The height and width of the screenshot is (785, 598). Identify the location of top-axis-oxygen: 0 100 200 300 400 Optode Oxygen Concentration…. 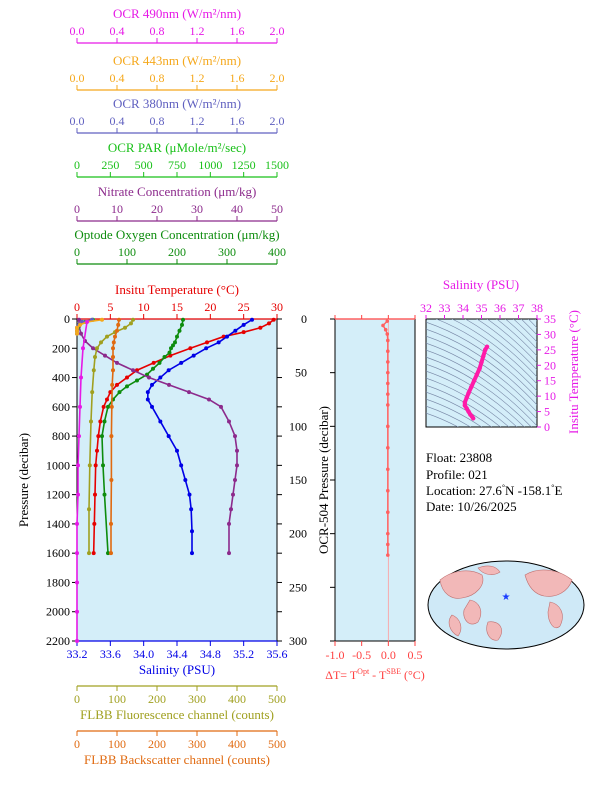
(180, 246).